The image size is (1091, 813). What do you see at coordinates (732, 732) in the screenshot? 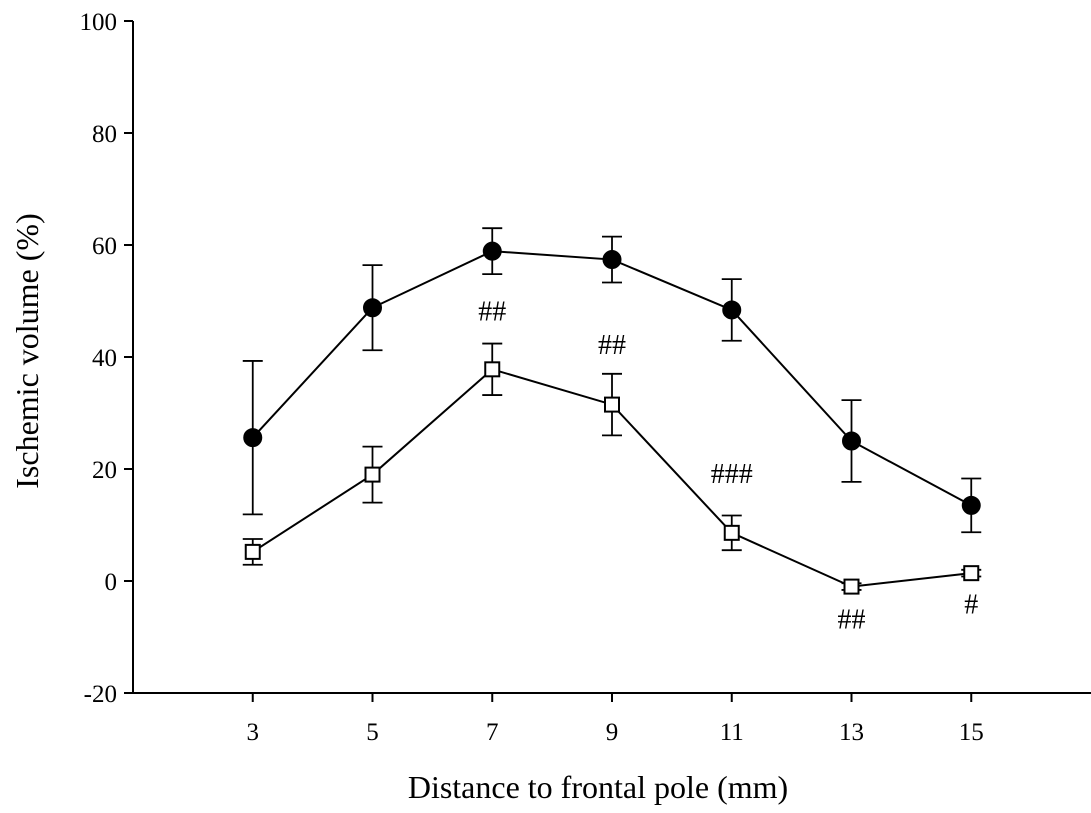
I see `x-tick-label: 11` at bounding box center [732, 732].